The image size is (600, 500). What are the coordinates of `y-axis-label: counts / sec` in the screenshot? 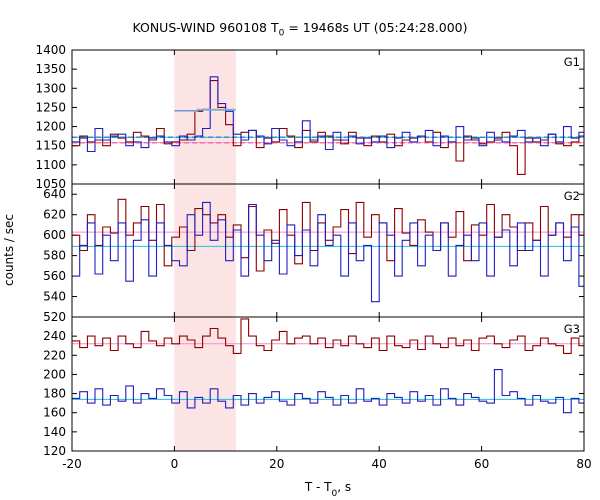 It's located at (9, 250).